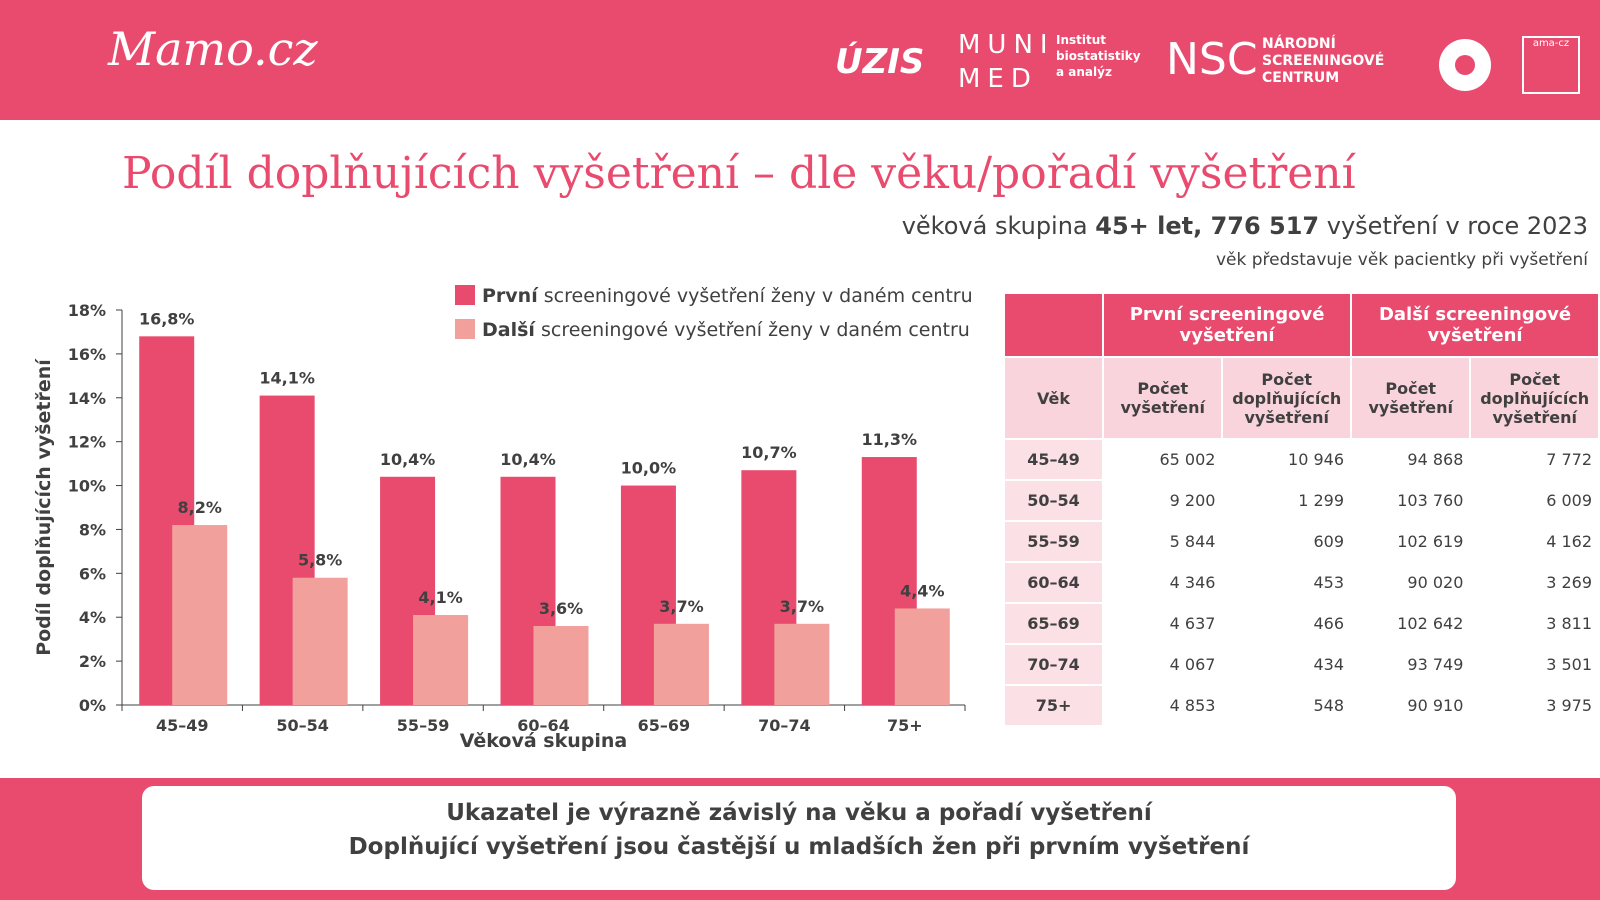 The image size is (1600, 900). I want to click on table-cell: 4 067, so click(1192, 664).